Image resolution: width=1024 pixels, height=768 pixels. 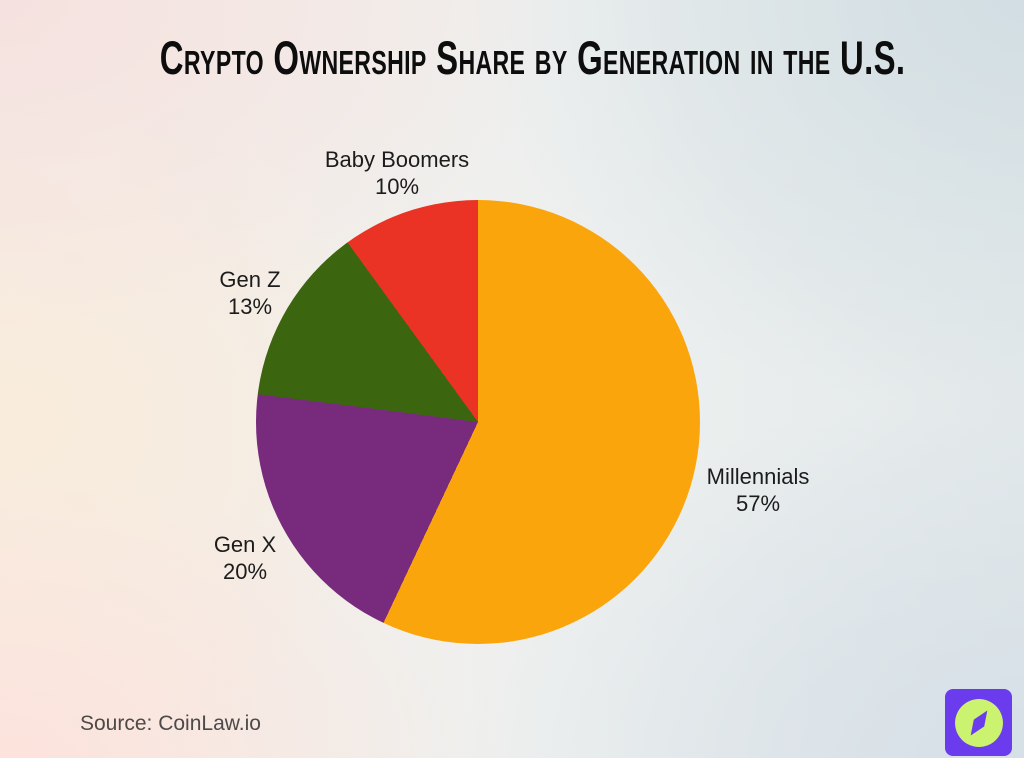 What do you see at coordinates (758, 503) in the screenshot?
I see `slice-percent-text: 57%` at bounding box center [758, 503].